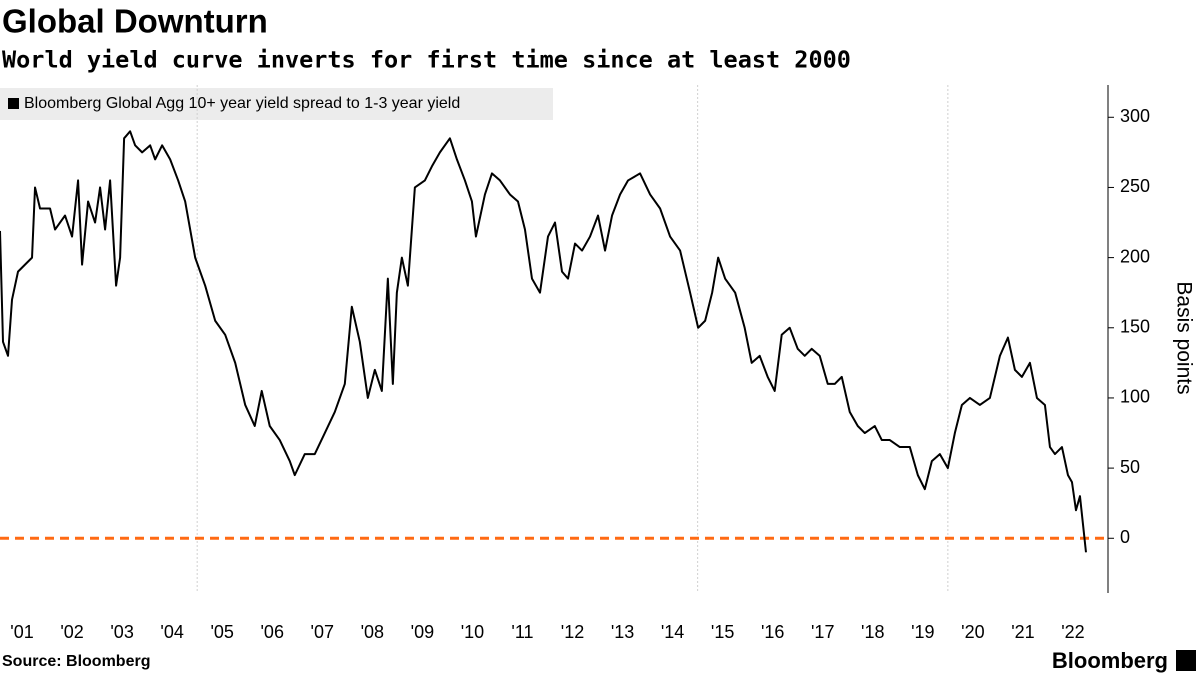 This screenshot has height=675, width=1200. Describe the element at coordinates (822, 632) in the screenshot. I see `x-tick-label: '17` at that location.